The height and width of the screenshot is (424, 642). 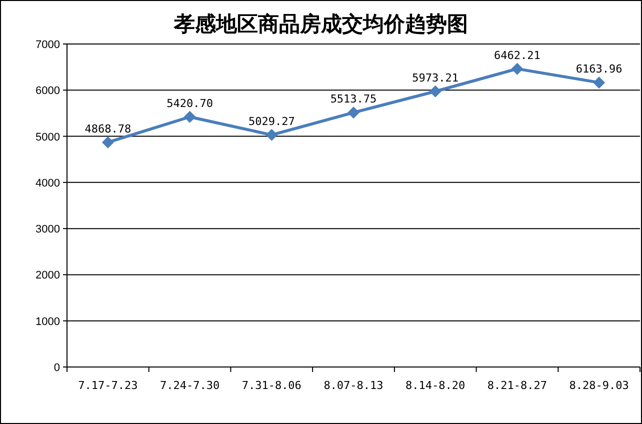 What do you see at coordinates (517, 55) in the screenshot?
I see `data-label: 6462.21` at bounding box center [517, 55].